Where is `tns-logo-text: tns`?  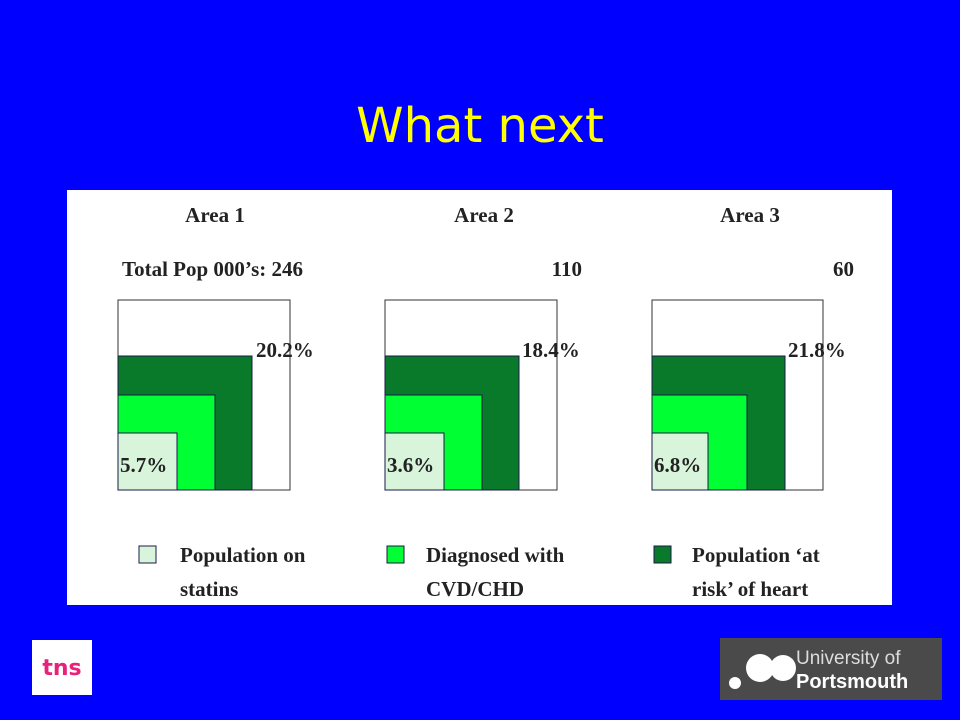
tns-logo-text: tns is located at coordinates (61, 668).